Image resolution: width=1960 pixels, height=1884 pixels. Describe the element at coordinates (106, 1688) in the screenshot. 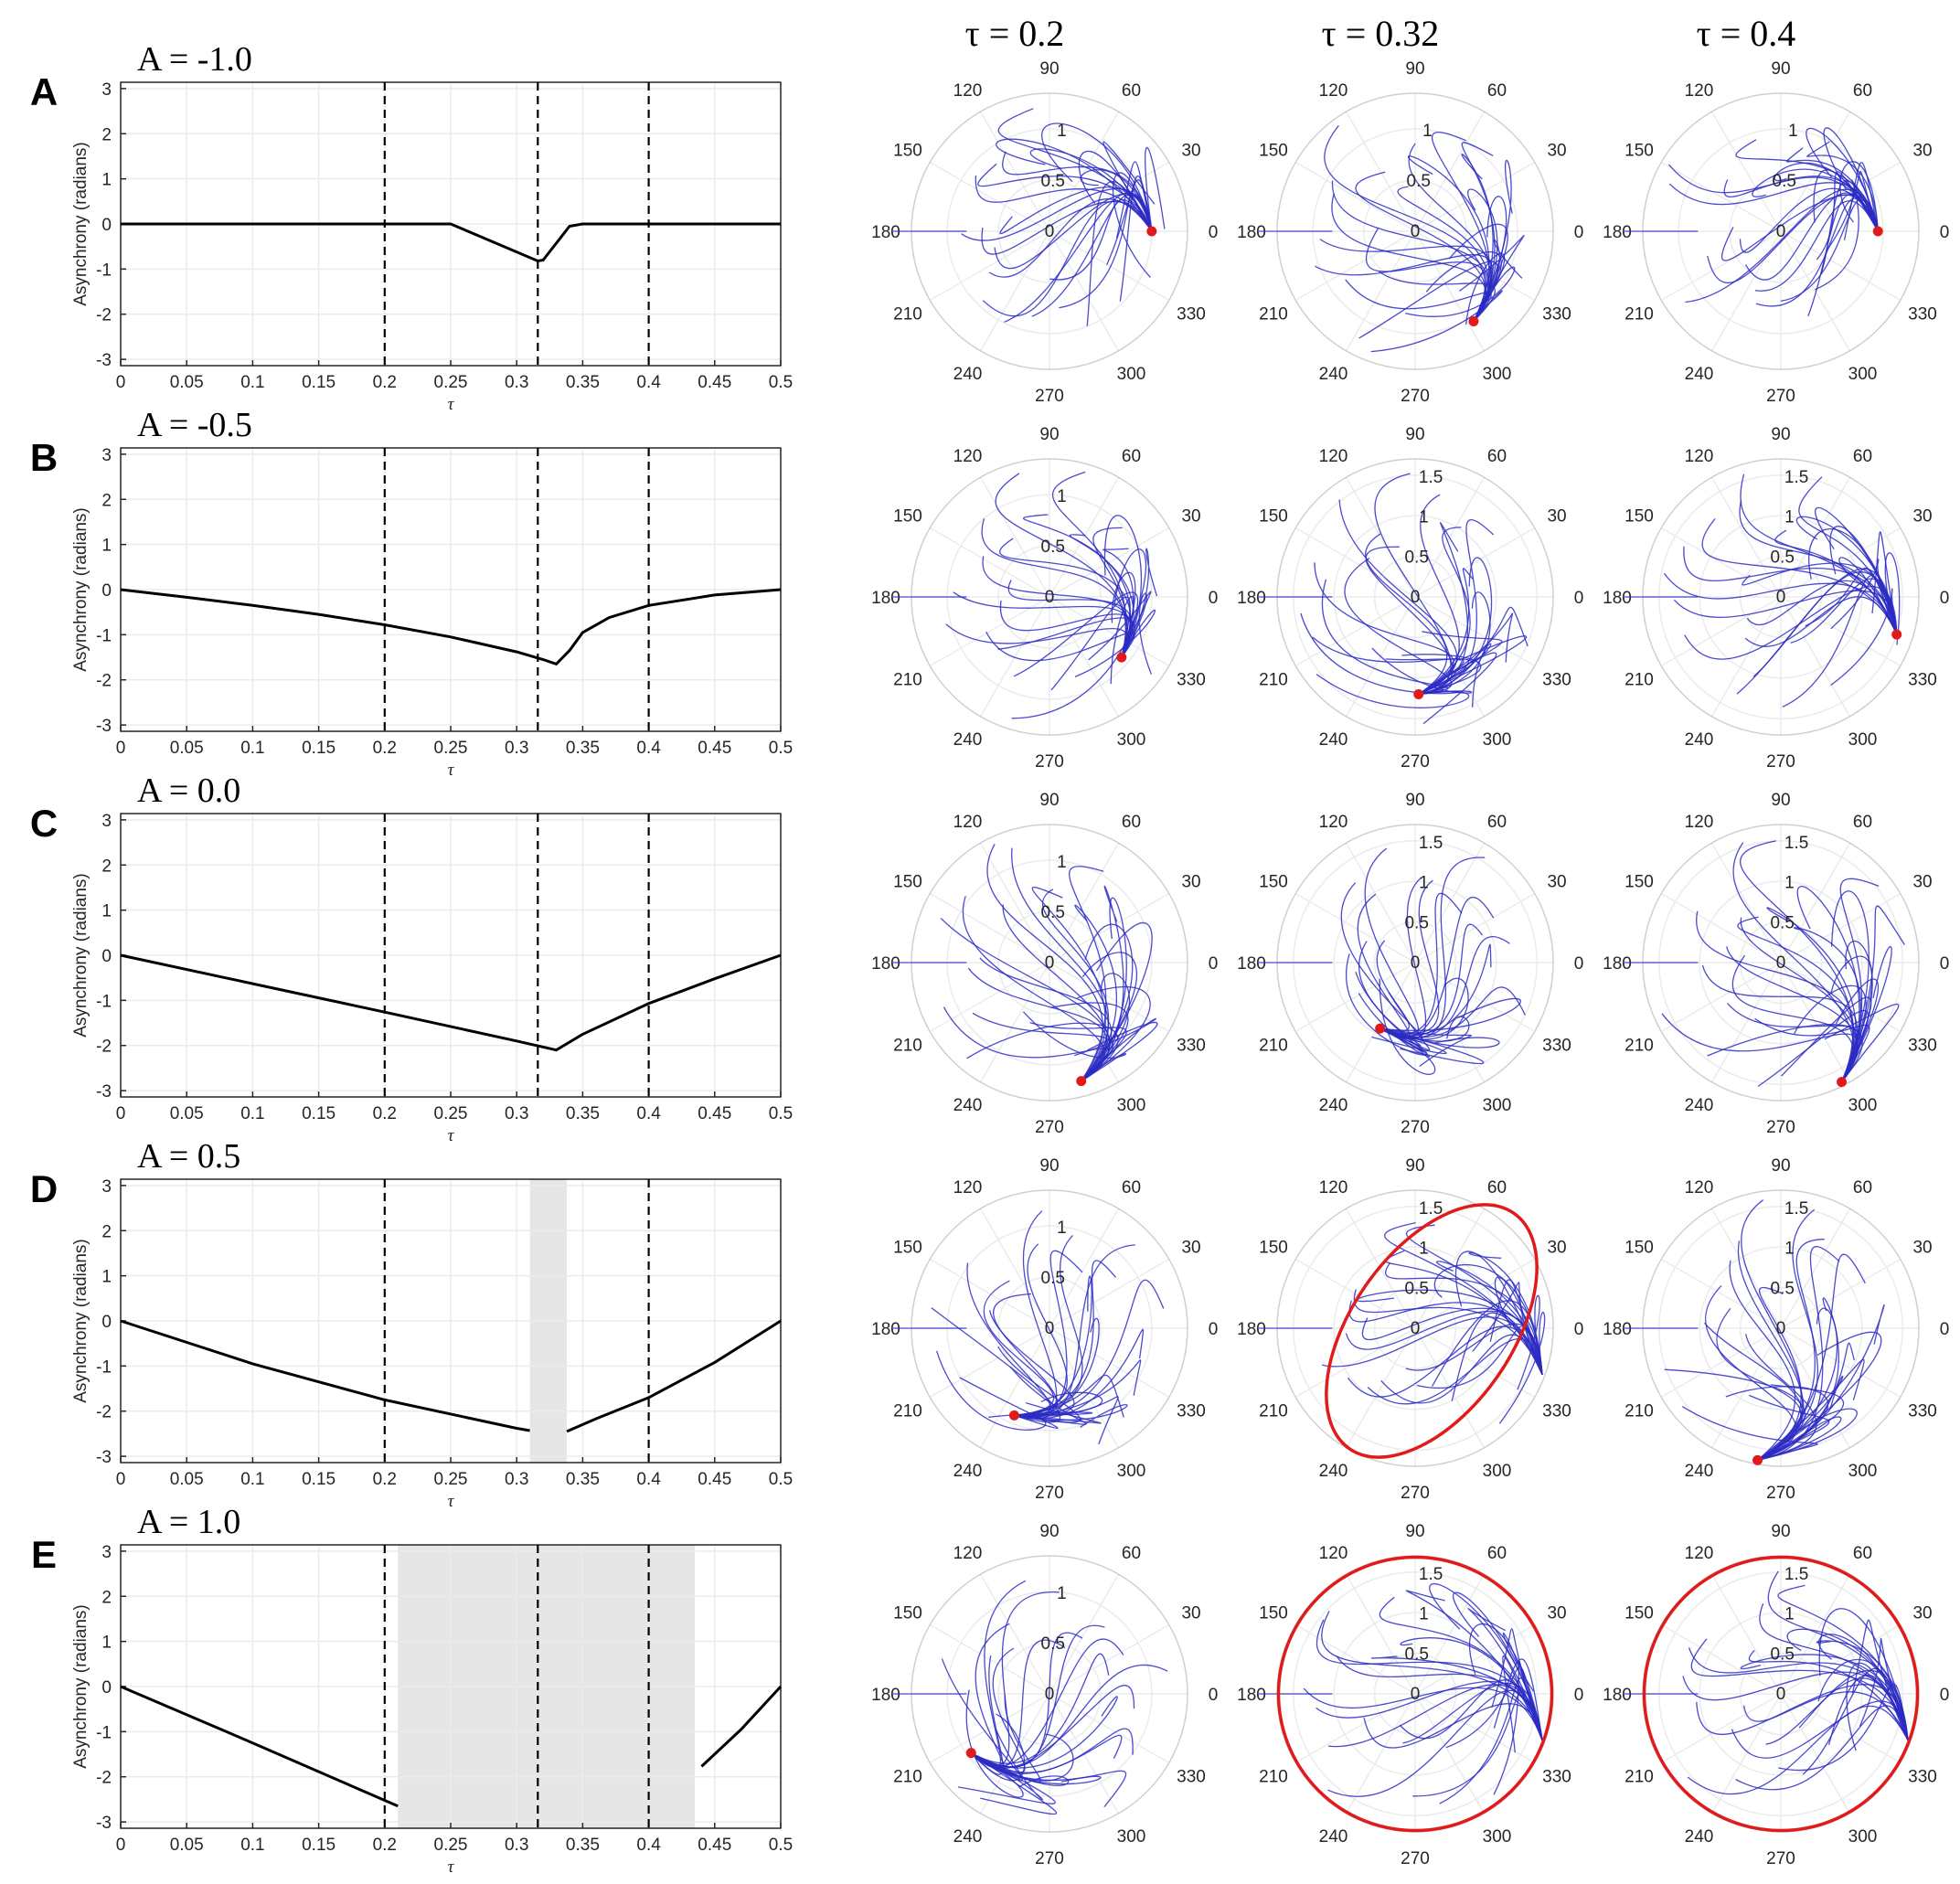

I see `y-tick-label: 0` at that location.